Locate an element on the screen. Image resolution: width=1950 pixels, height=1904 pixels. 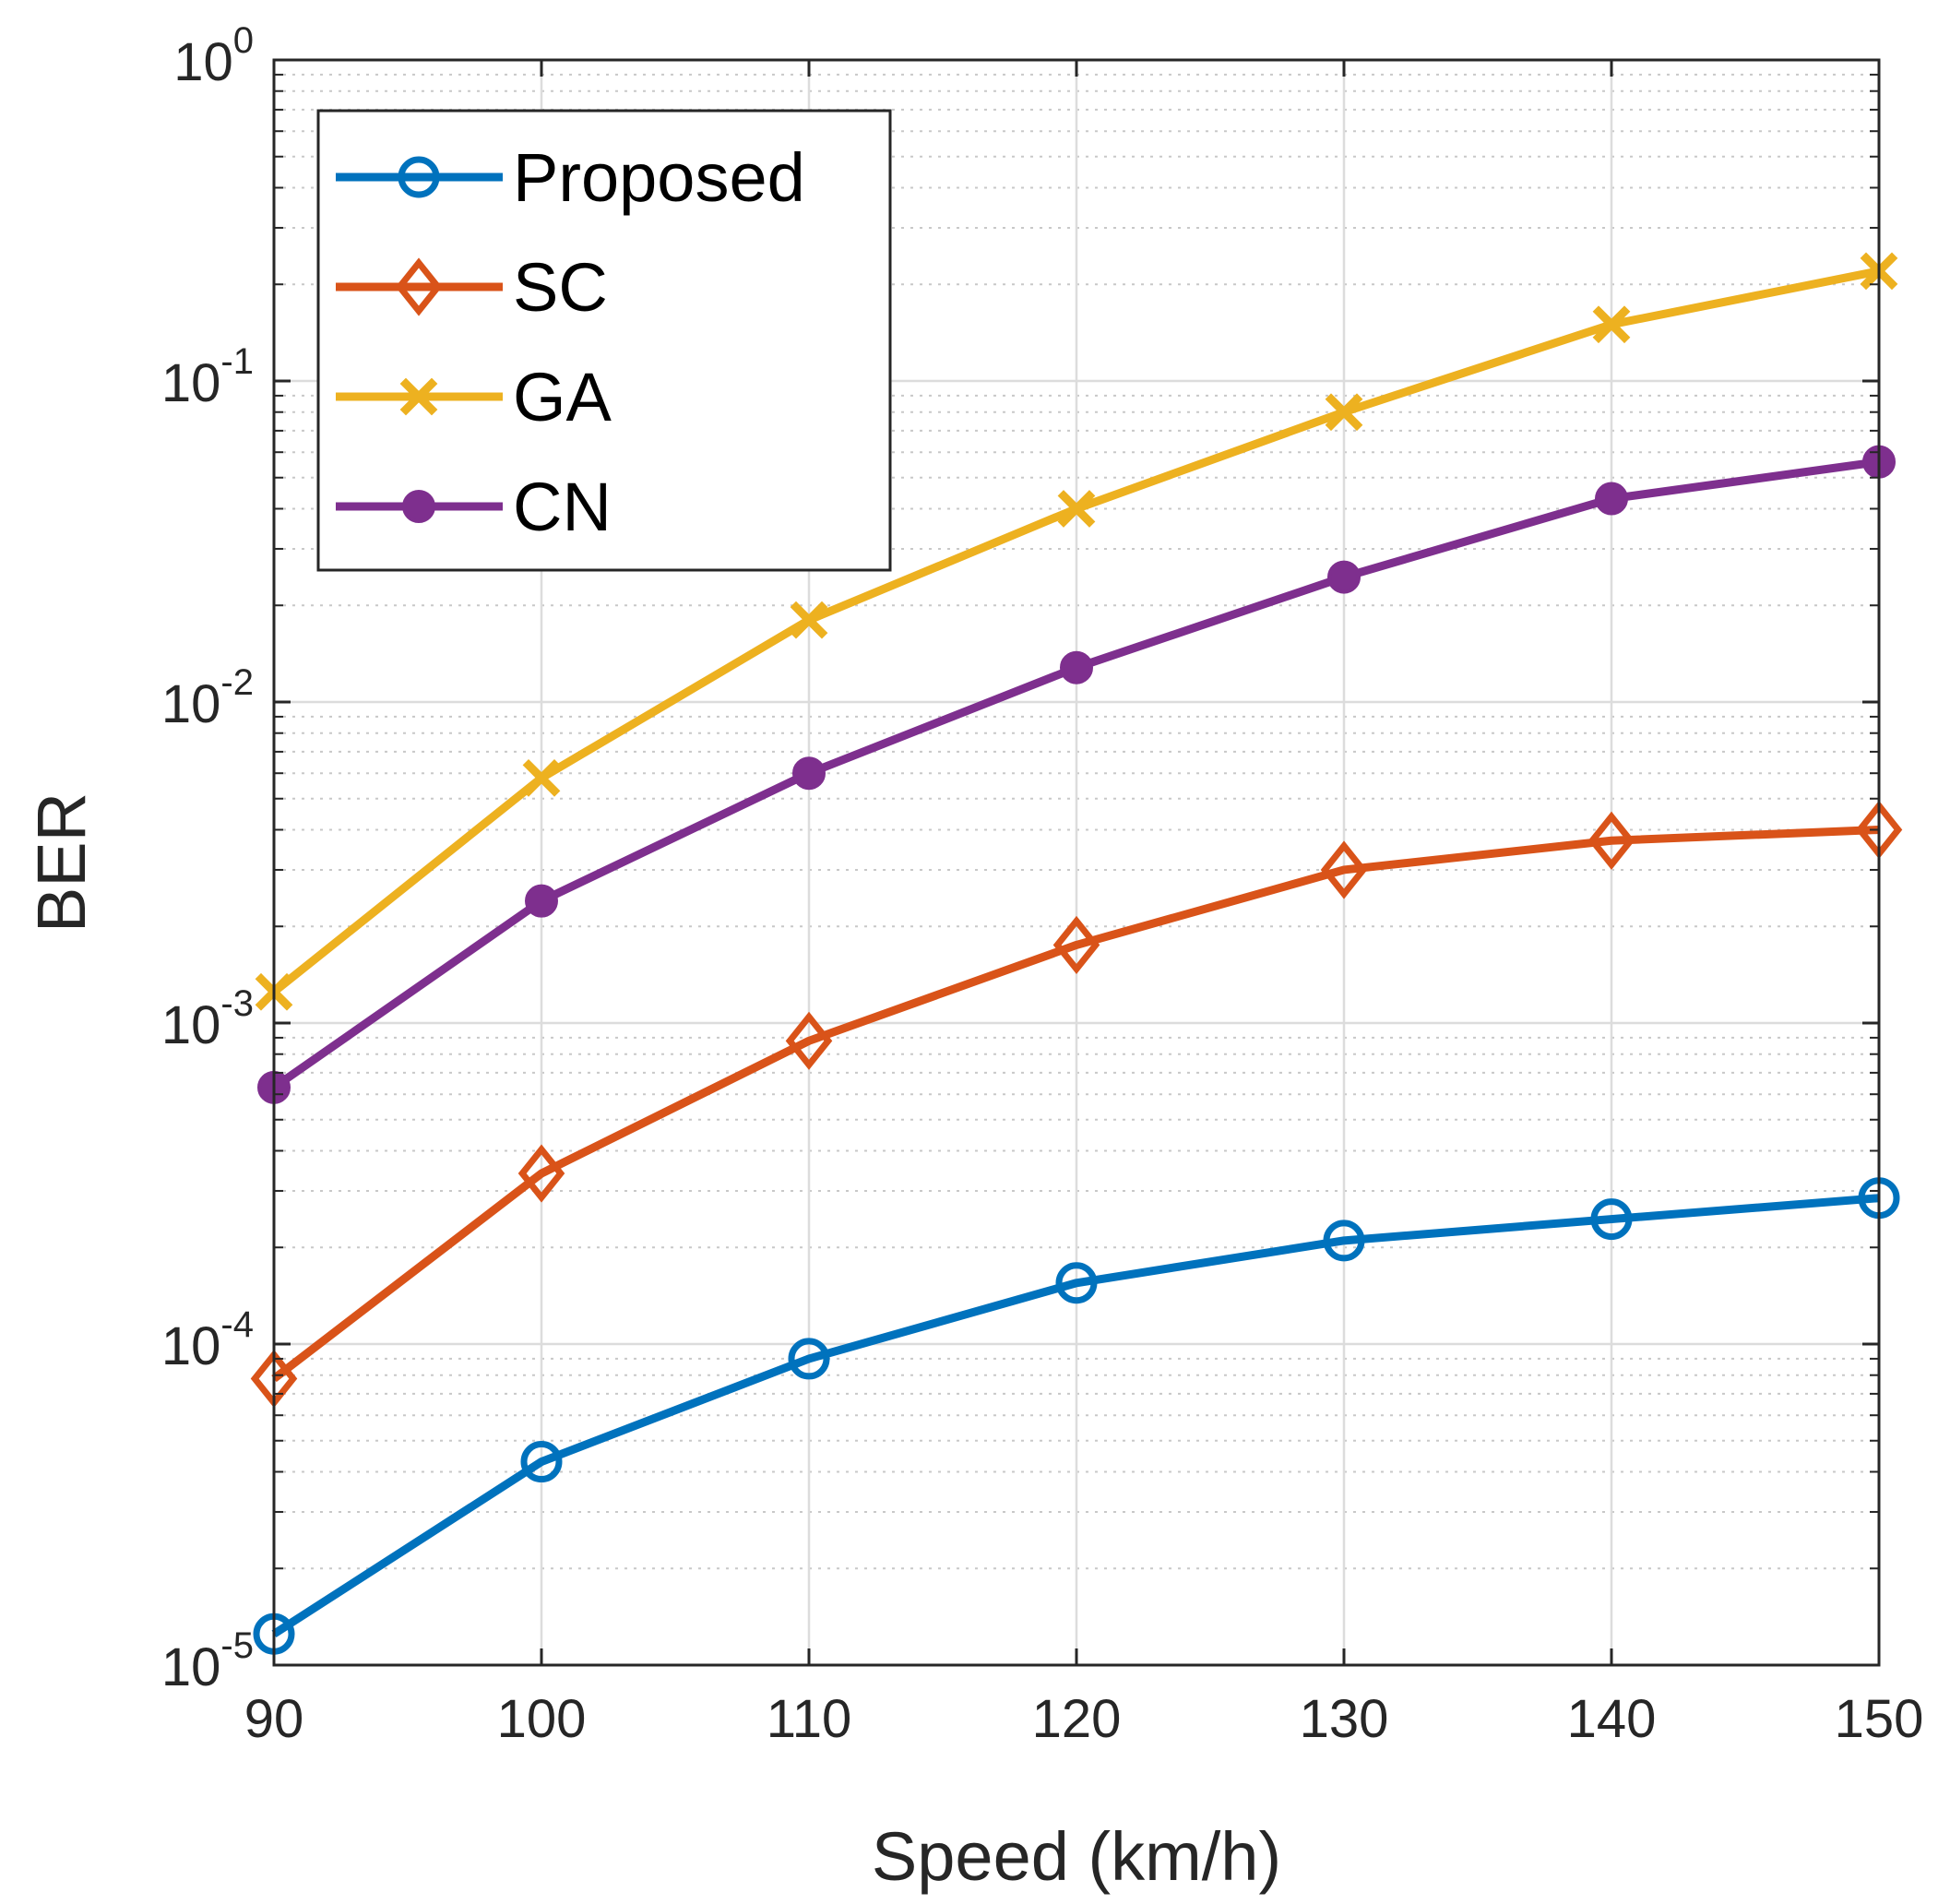
legend-marker-proposed is located at coordinates (419, 177).